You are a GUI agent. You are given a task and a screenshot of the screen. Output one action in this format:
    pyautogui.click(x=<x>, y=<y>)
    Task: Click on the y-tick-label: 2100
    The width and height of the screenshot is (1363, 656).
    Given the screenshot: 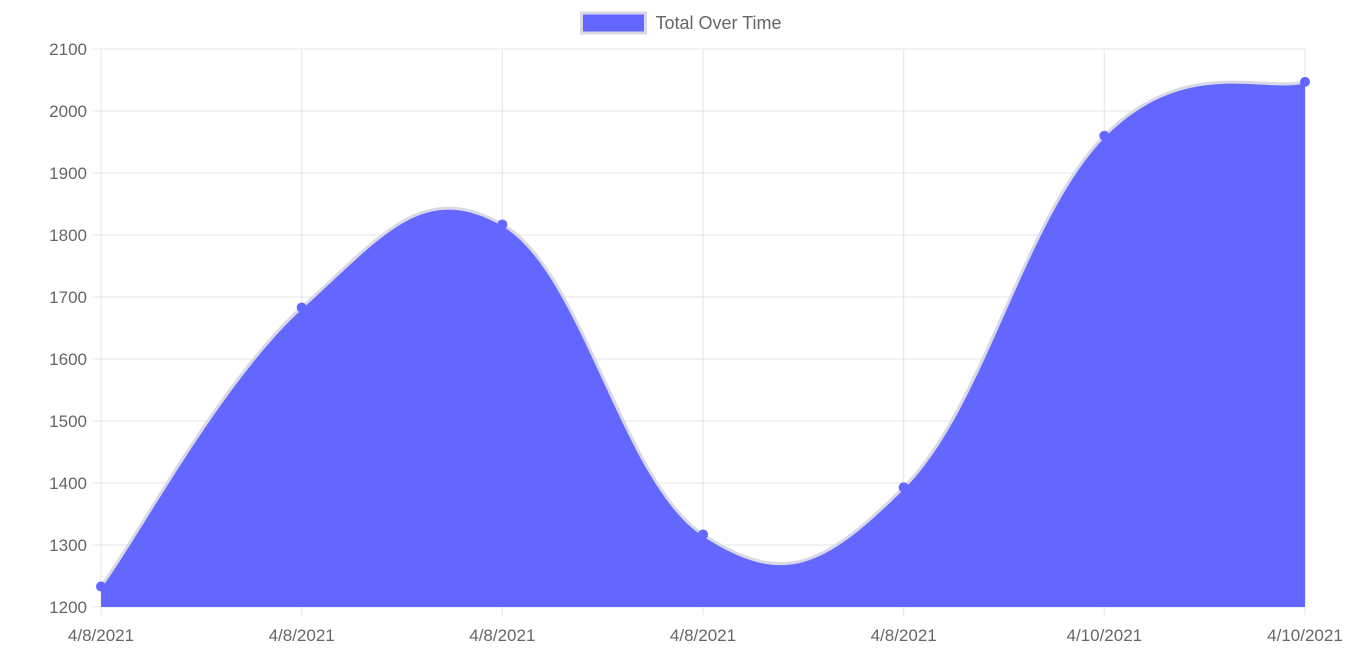 What is the action you would take?
    pyautogui.click(x=68, y=49)
    